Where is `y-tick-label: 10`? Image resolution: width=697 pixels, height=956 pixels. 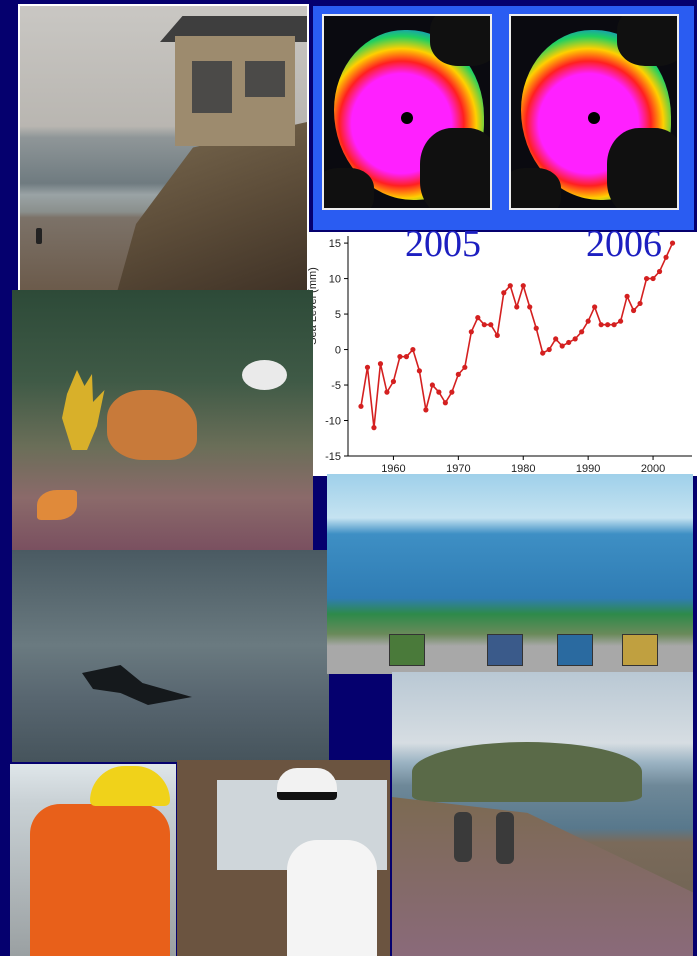
y-tick-label: 10 is located at coordinates (335, 280).